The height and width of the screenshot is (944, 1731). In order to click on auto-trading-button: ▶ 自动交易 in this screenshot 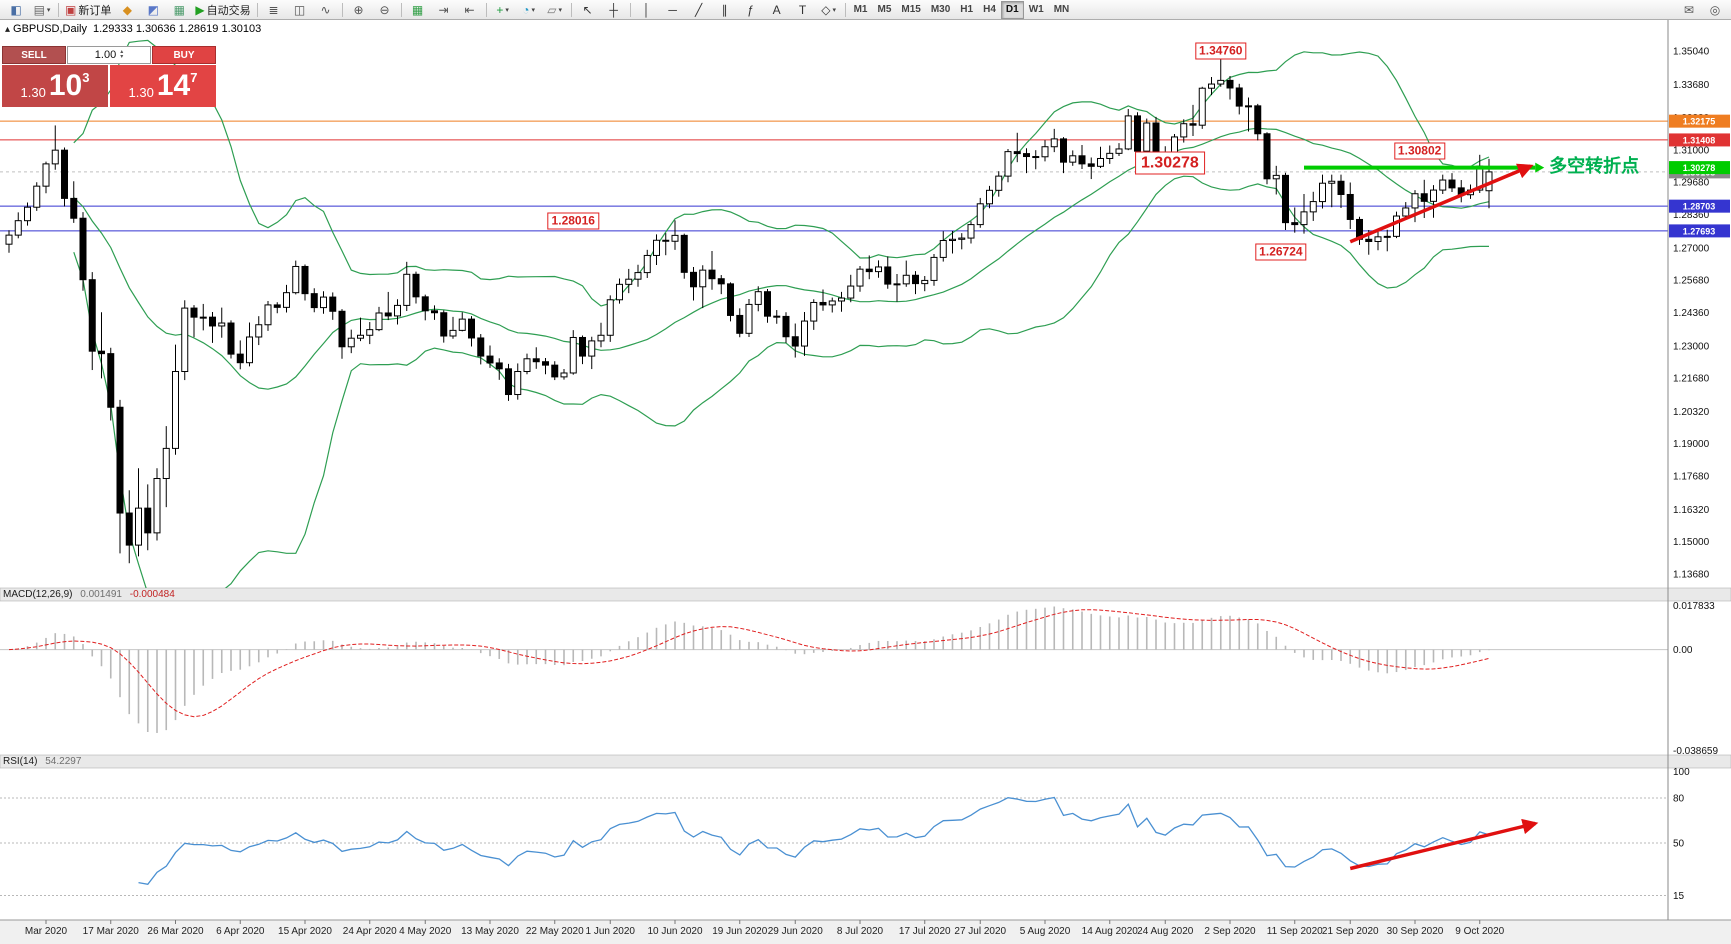, I will do `click(222, 10)`.